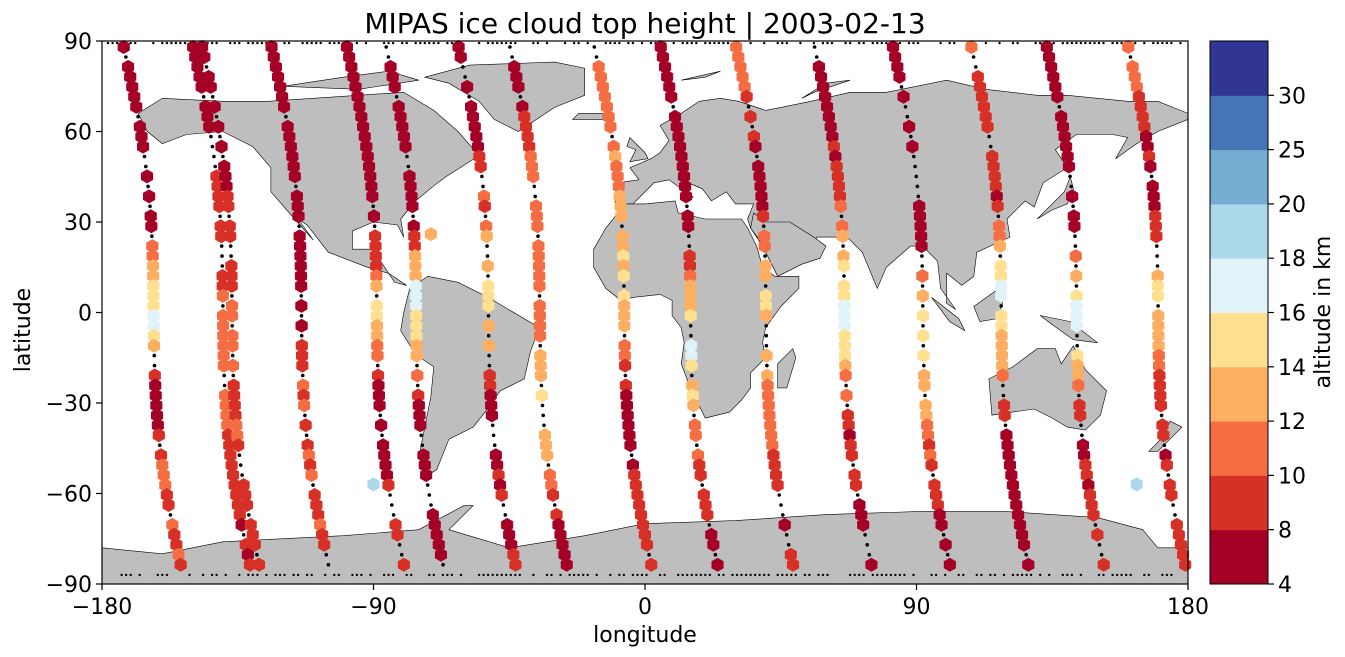 This screenshot has width=1345, height=657. Describe the element at coordinates (1239, 503) in the screenshot. I see `colorbar-segment` at that location.